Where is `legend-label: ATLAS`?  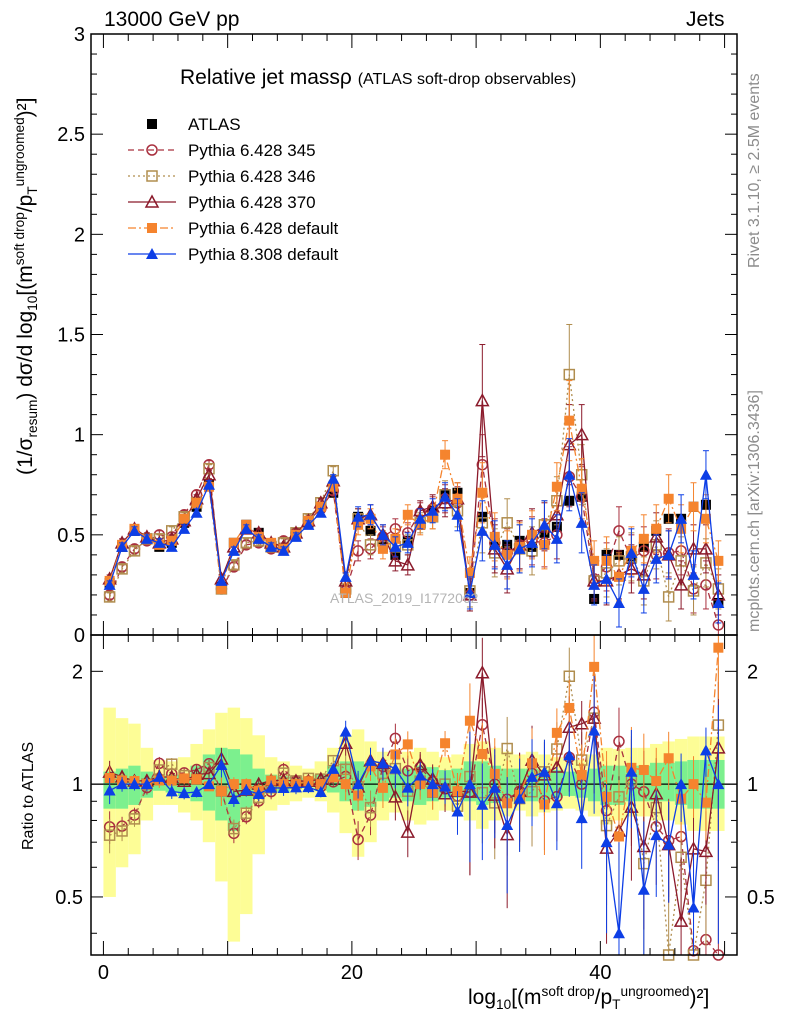
legend-label: ATLAS is located at coordinates (214, 124).